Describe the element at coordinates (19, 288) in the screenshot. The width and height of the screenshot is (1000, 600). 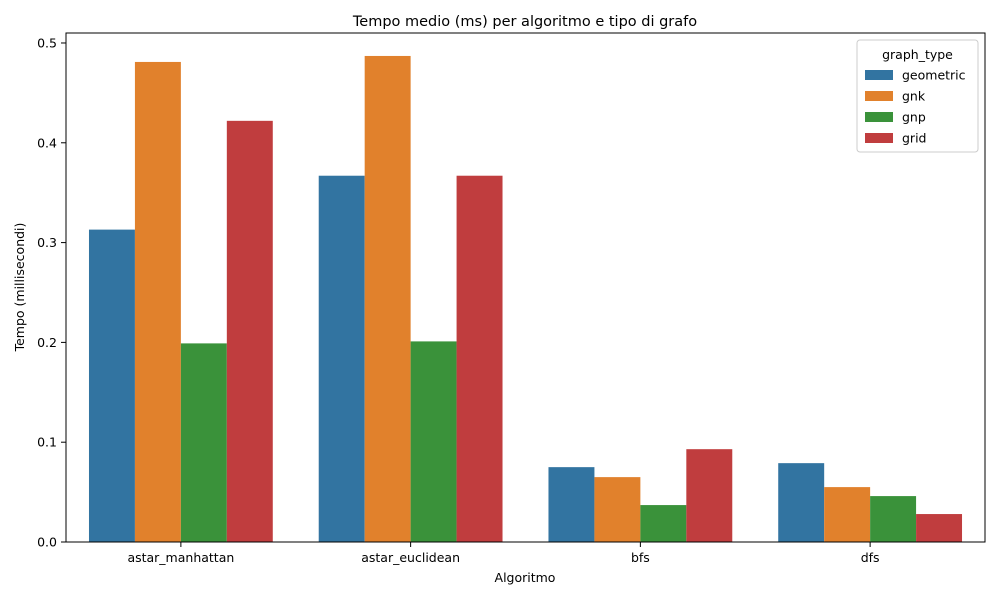
I see `y-axis-label: Tempo (millisecondi)` at that location.